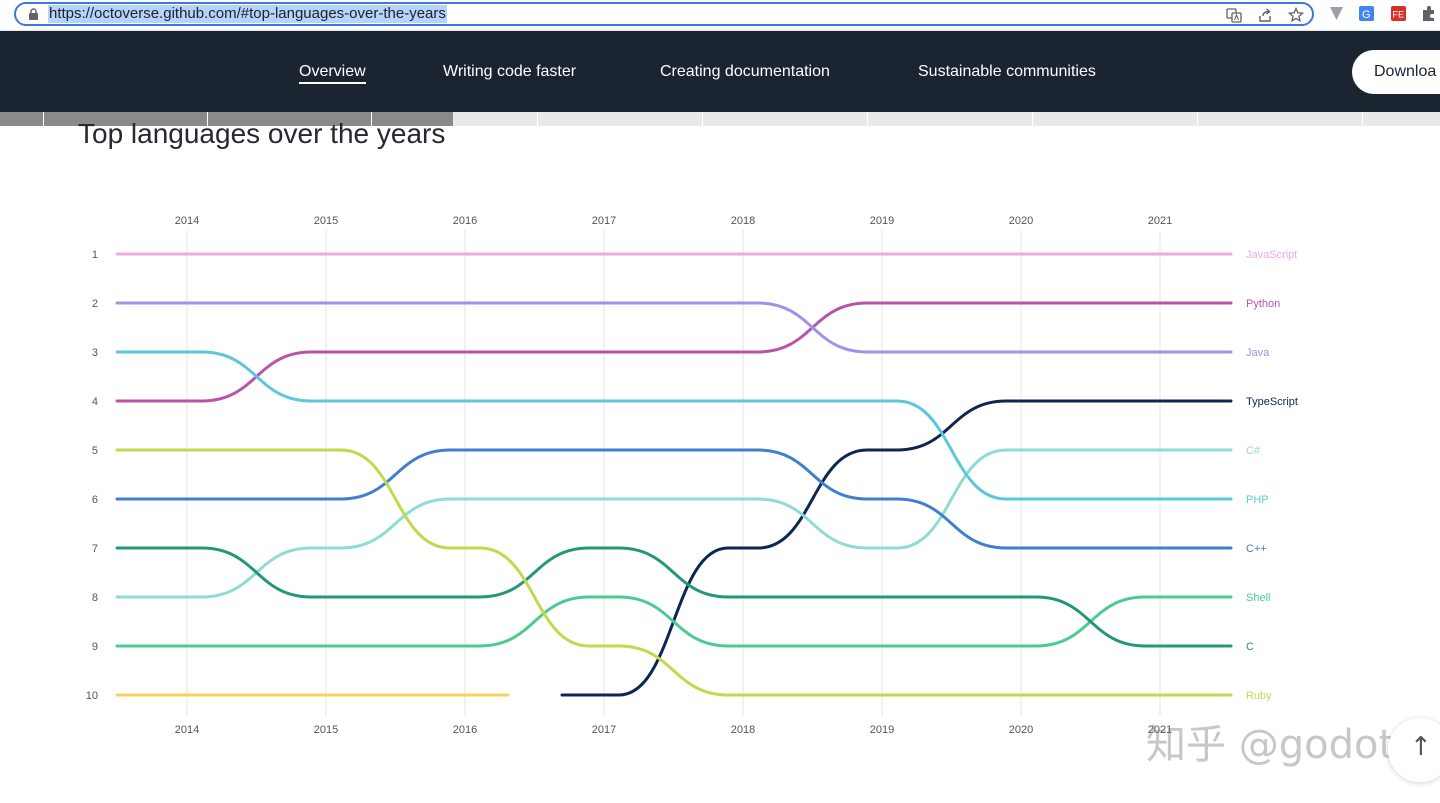  I want to click on x-tick-bottom-2015: 2015, so click(326, 730).